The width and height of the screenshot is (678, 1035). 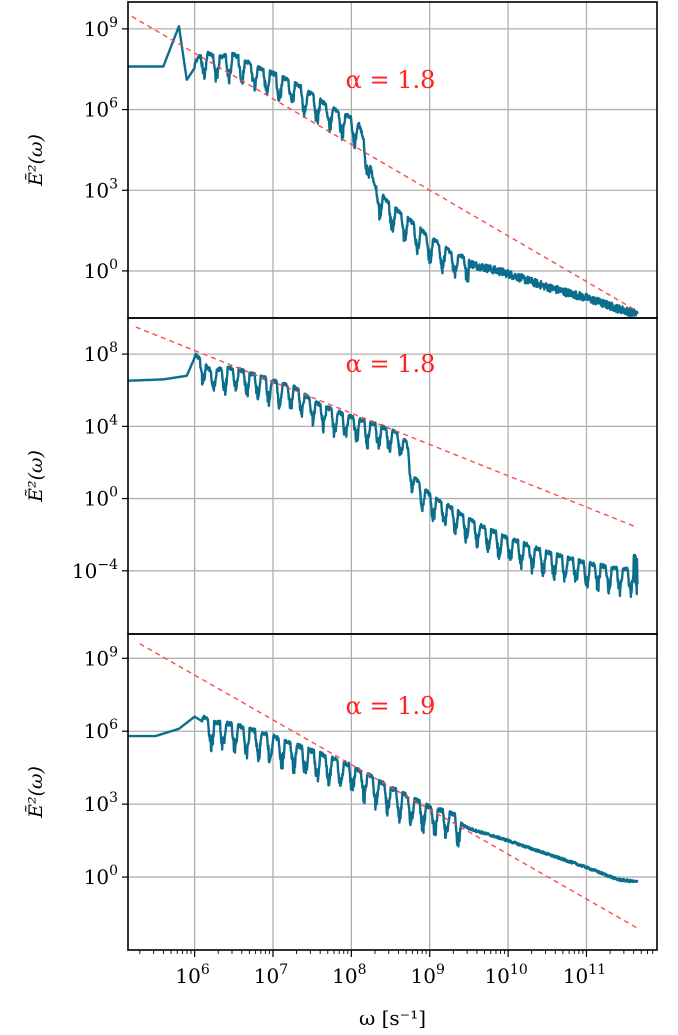 What do you see at coordinates (349, 975) in the screenshot?
I see `x-tick-label: 10⁸` at bounding box center [349, 975].